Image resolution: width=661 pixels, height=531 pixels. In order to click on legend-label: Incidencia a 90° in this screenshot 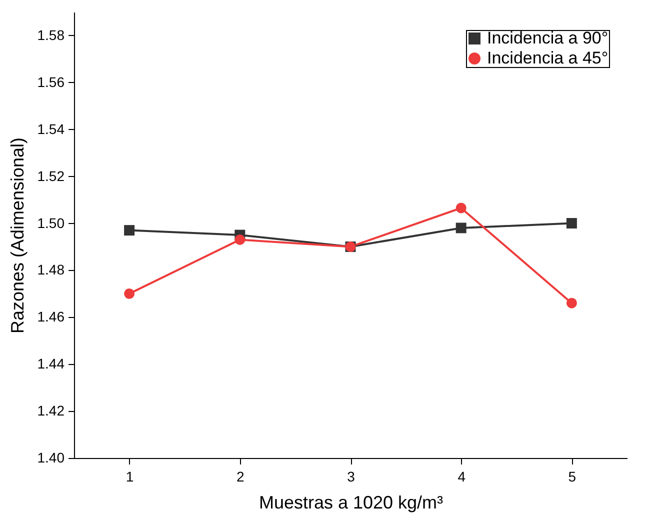, I will do `click(547, 38)`.